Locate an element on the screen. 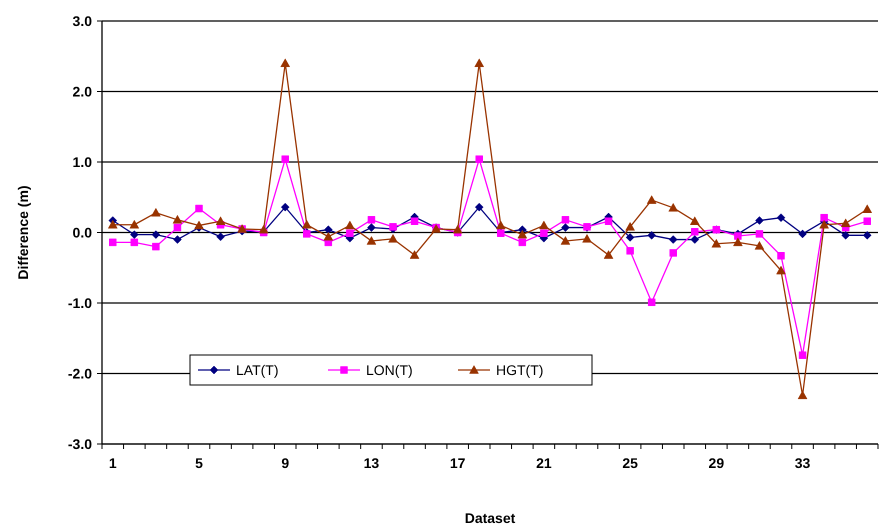 Image resolution: width=880 pixels, height=531 pixels. y-tick-label: -2.0 is located at coordinates (80, 373).